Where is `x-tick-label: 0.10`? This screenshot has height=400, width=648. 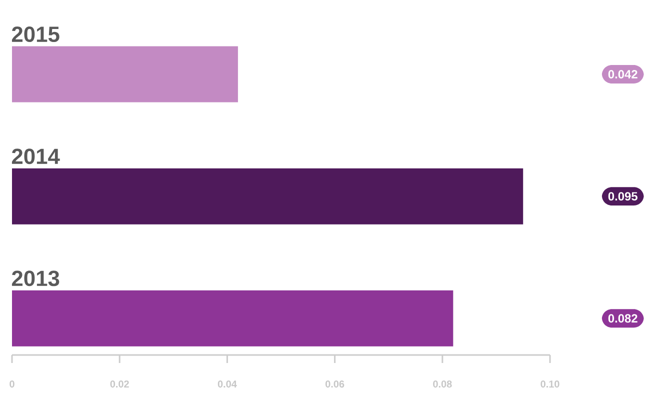
x-tick-label: 0.10 is located at coordinates (550, 384).